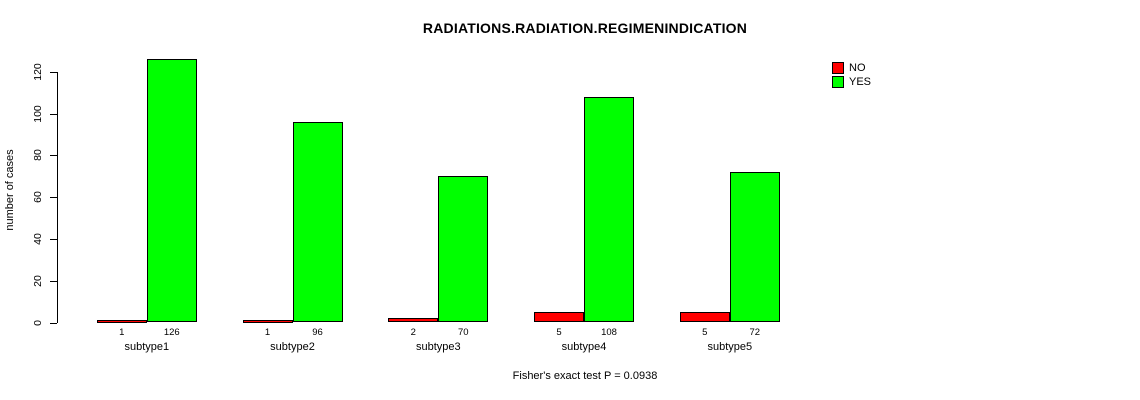 The height and width of the screenshot is (400, 1140). What do you see at coordinates (57, 197) in the screenshot?
I see `y-axis-line` at bounding box center [57, 197].